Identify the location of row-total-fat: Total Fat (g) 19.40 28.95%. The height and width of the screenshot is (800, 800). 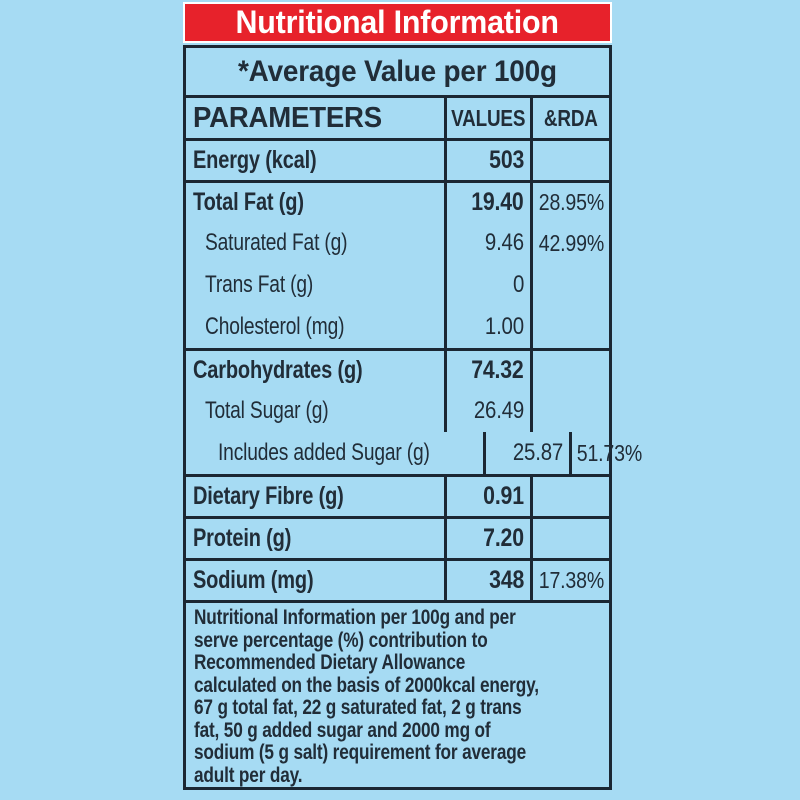
(397, 201).